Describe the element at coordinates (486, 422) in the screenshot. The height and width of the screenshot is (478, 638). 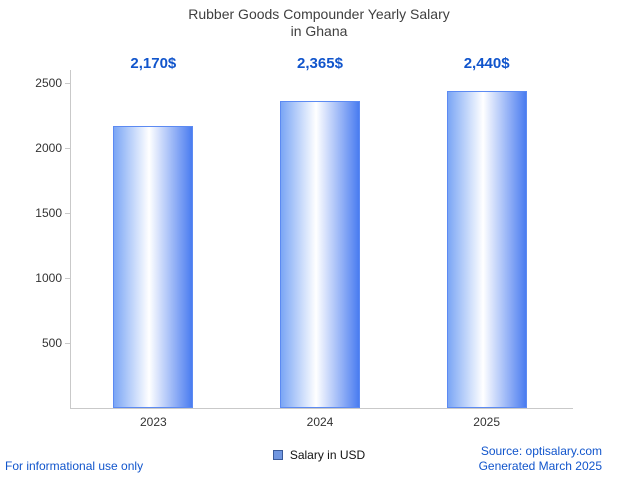
I see `x-category-label: 2025` at that location.